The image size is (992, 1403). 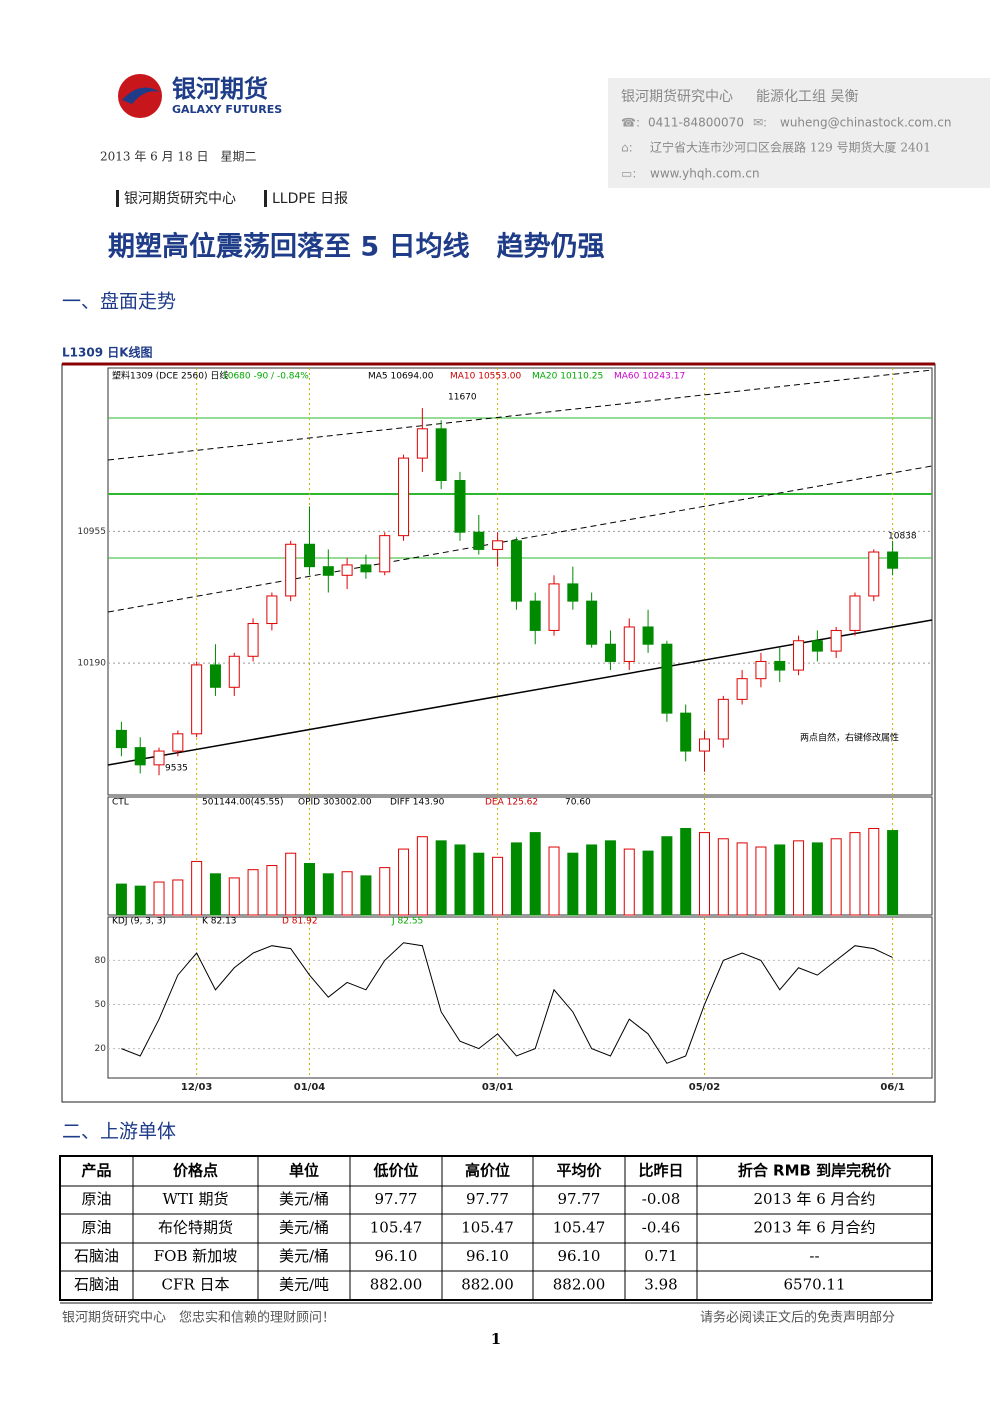 I want to click on table-header: 产品, so click(x=96, y=1171).